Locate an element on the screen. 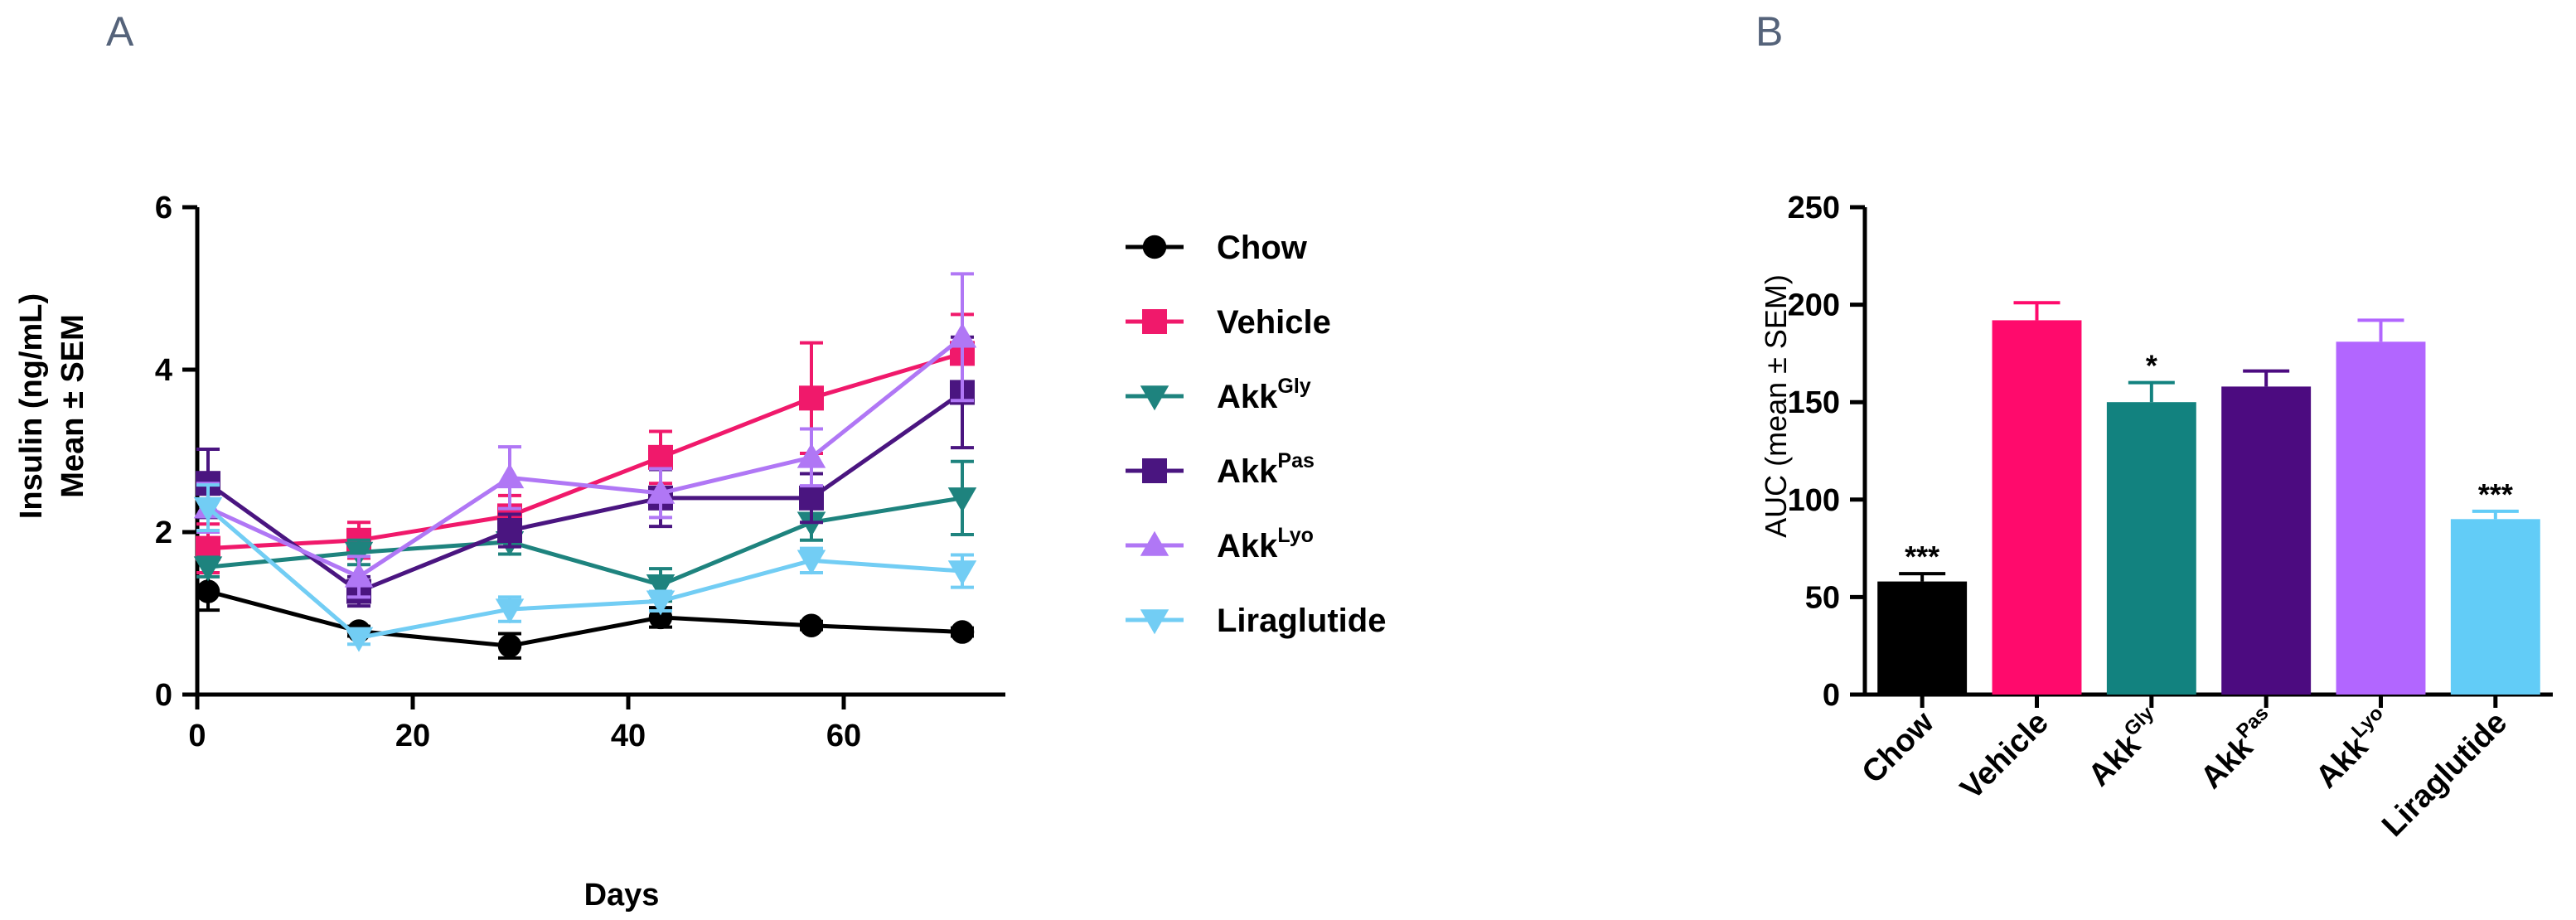 This screenshot has height=920, width=2576. legend-akklyo: AkkLyo is located at coordinates (1220, 544).